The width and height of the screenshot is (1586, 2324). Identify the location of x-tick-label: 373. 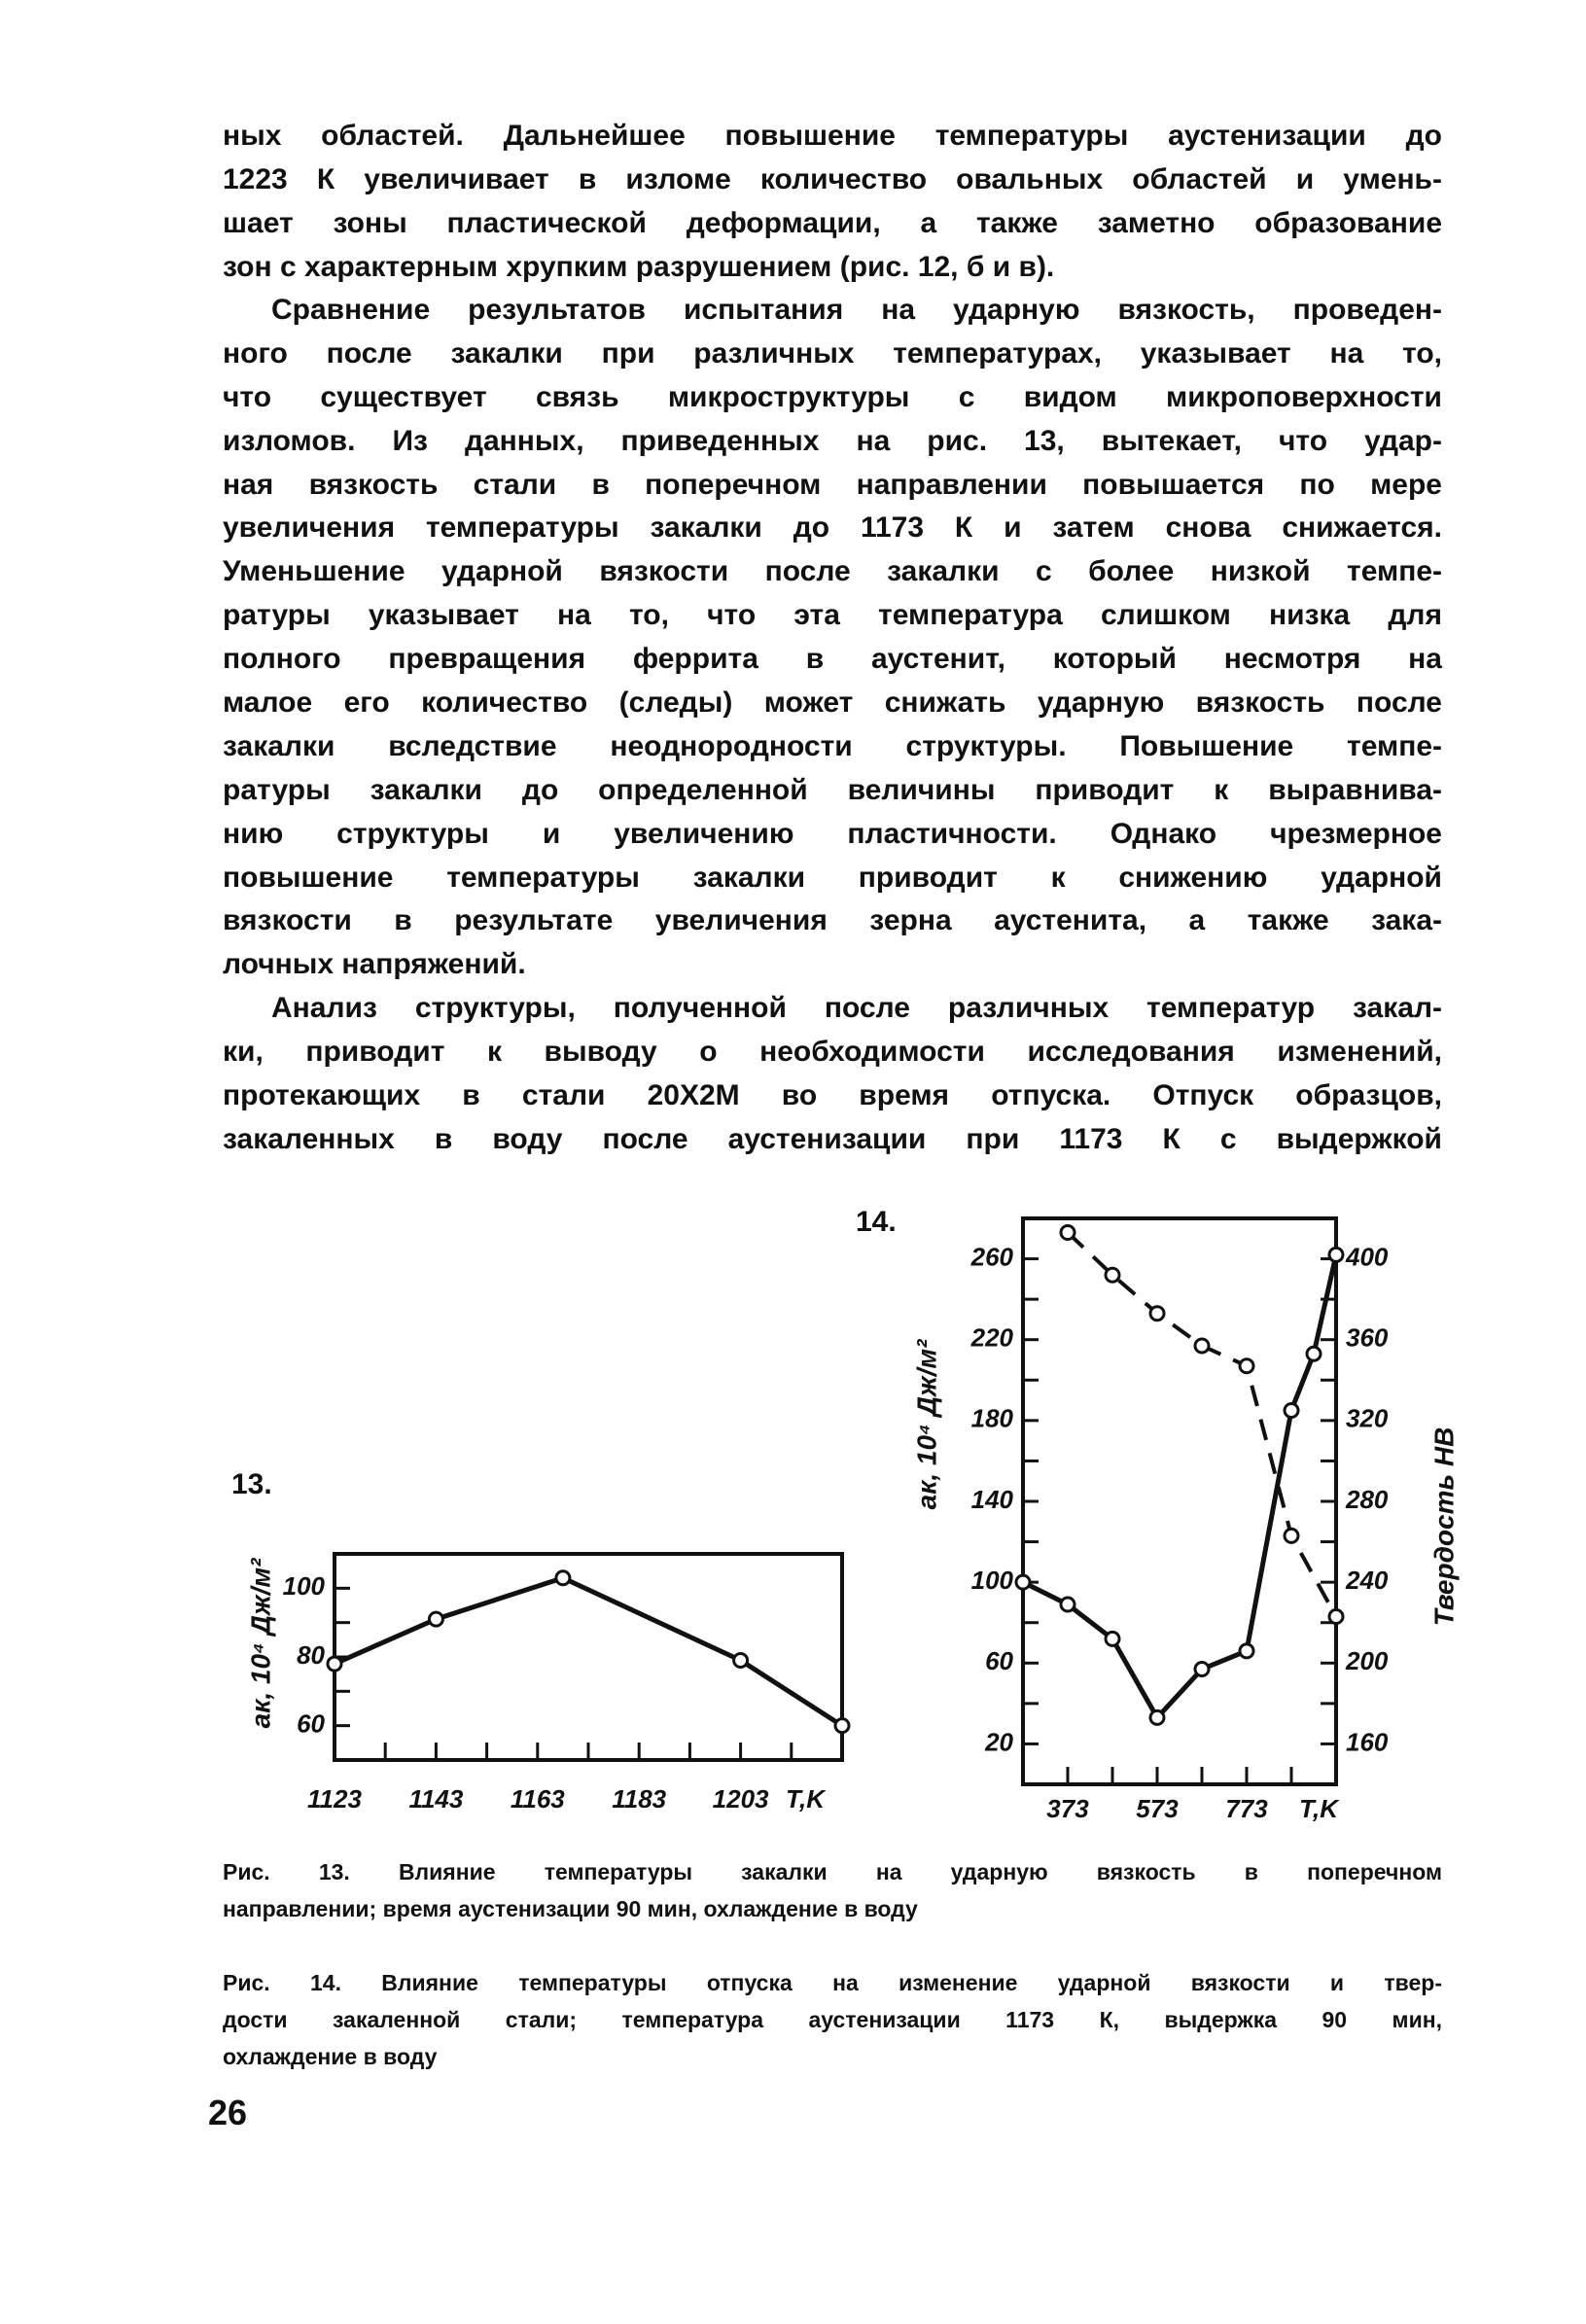
(1067, 1809).